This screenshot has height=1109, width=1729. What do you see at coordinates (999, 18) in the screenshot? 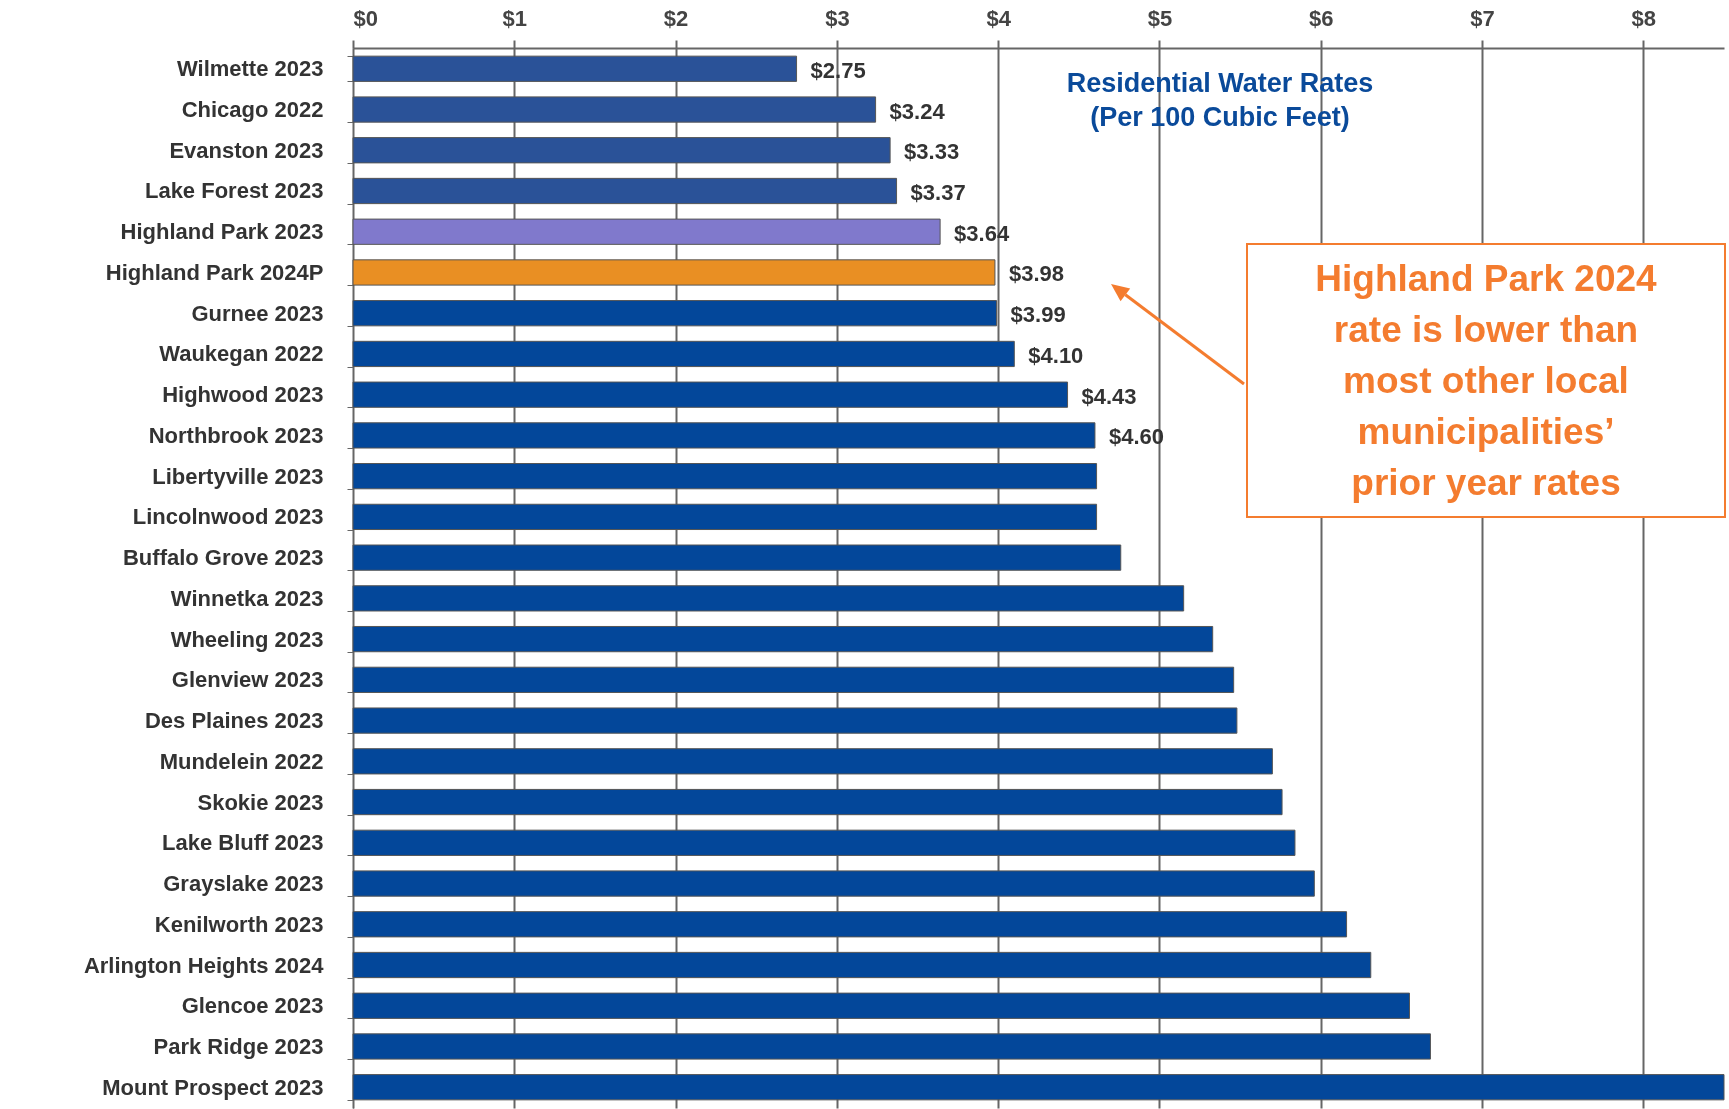
I see `x-tick-label: $4` at bounding box center [999, 18].